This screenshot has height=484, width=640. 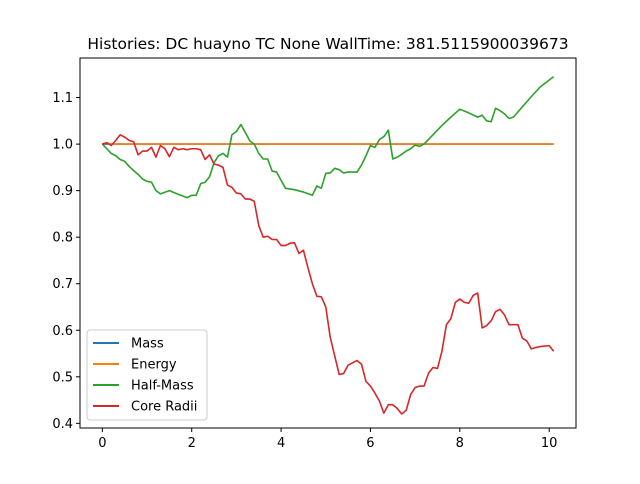 What do you see at coordinates (66, 261) in the screenshot?
I see `y-axis: 0.4 0.5 0.6 0.7 0.8 0.9 1.0 1.1` at bounding box center [66, 261].